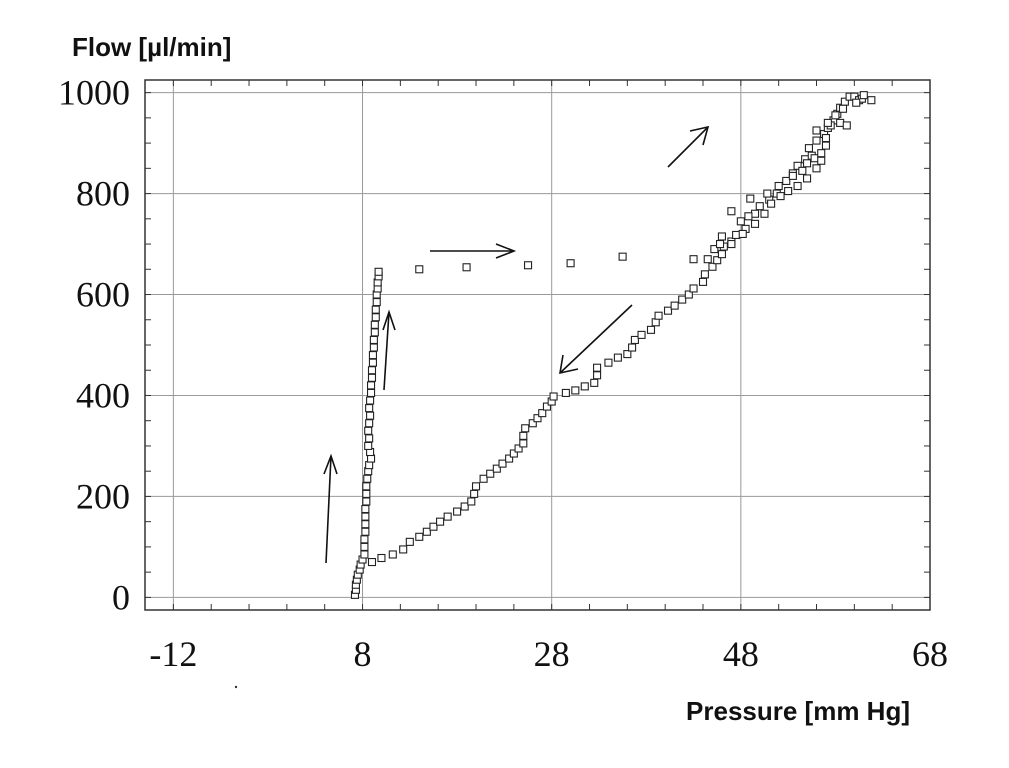  I want to click on x-tick-label: 48, so click(741, 654).